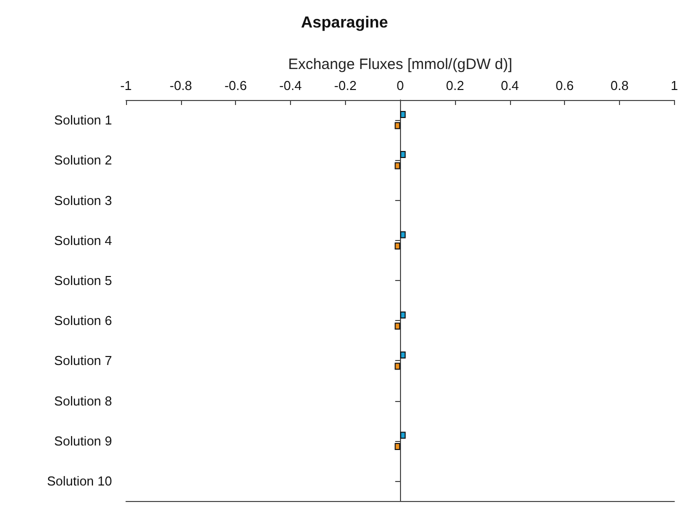 This screenshot has width=689, height=511. I want to click on y-tick-label: Solution 8, so click(83, 400).